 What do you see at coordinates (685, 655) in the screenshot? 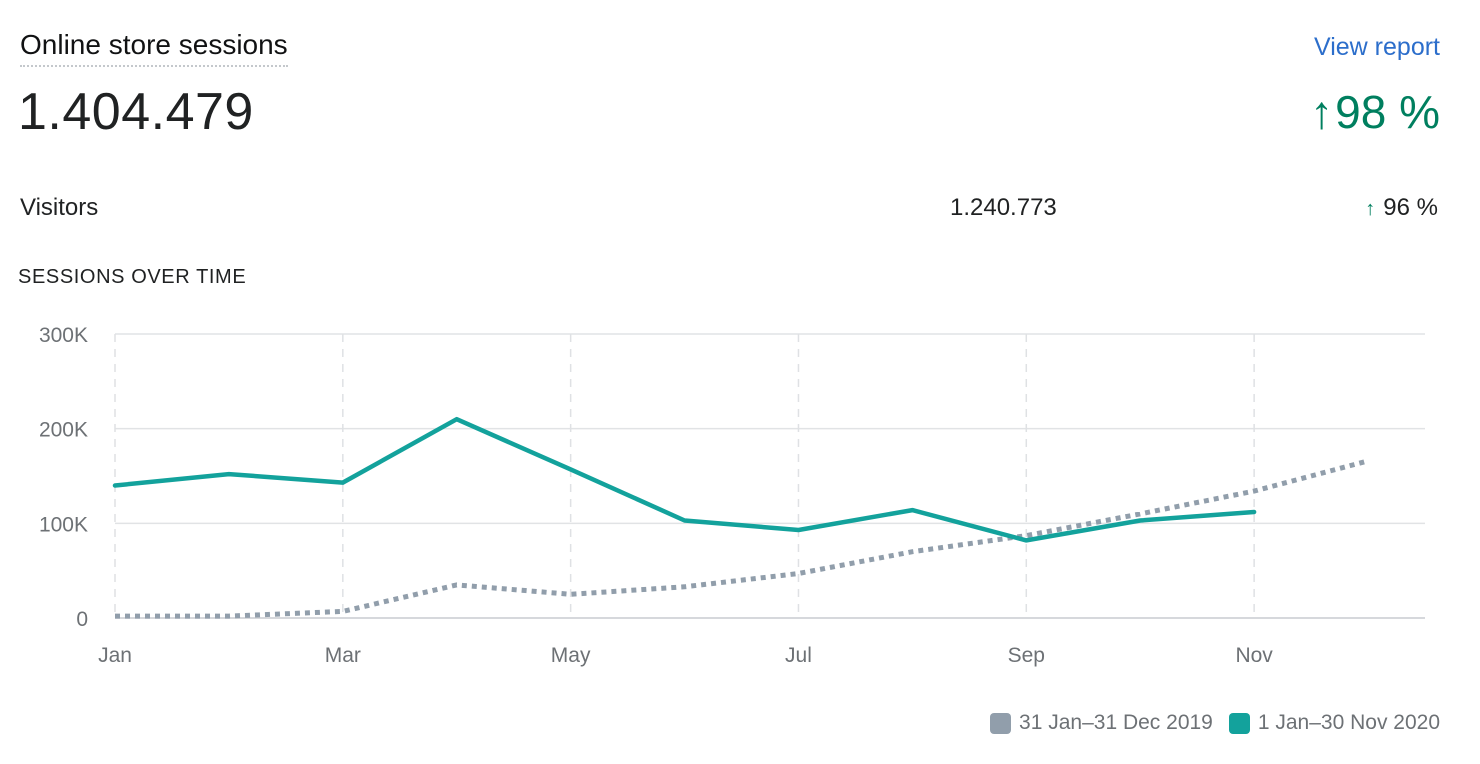
I see `x-axis-labels: Jan Mar May Jul Sep Nov` at bounding box center [685, 655].